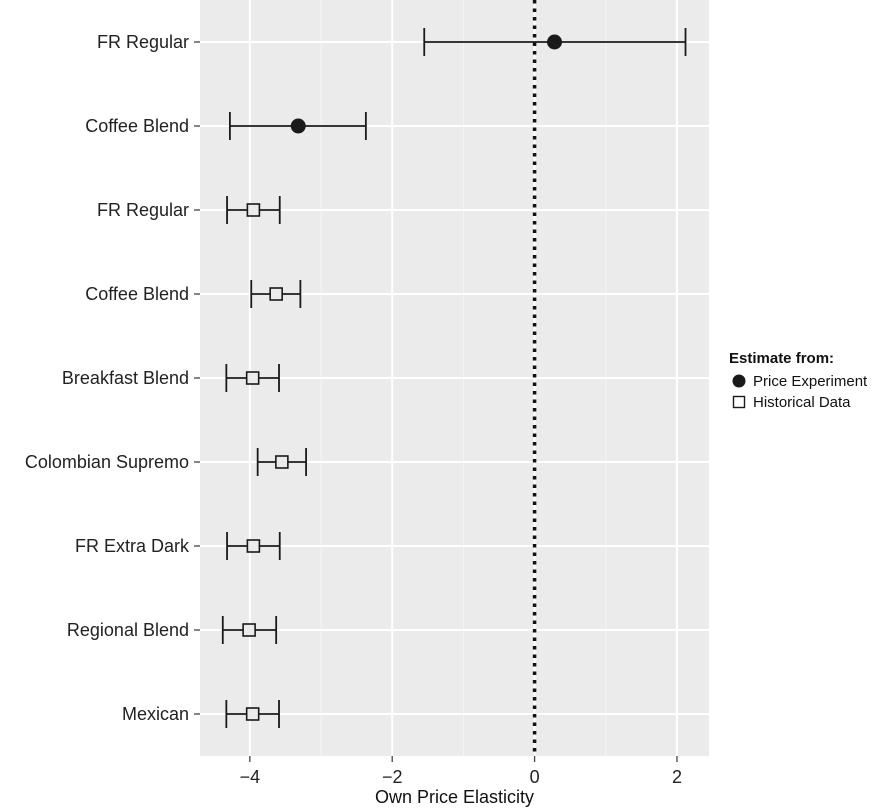 The width and height of the screenshot is (879, 808). Describe the element at coordinates (677, 777) in the screenshot. I see `x-tick-label: 2` at that location.